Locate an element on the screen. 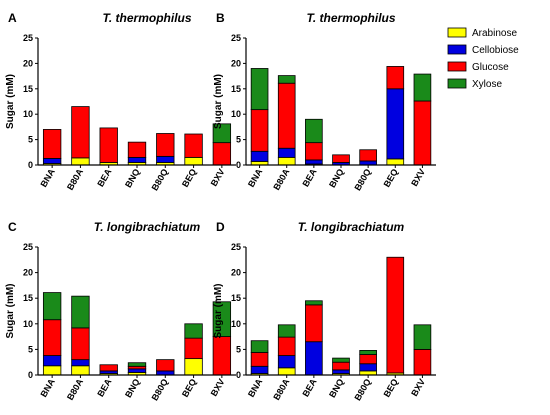  legend-swatch-arabinose is located at coordinates (457, 32).